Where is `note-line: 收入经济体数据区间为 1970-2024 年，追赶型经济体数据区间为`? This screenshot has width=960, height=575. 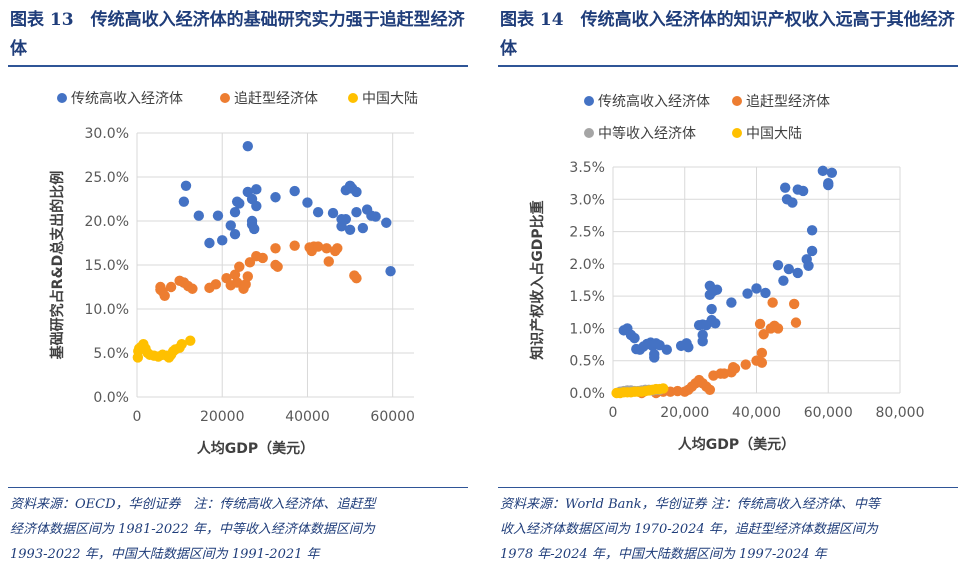 note-line: 收入经济体数据区间为 1970-2024 年，追赶型经济体数据区间为 is located at coordinates (689, 529).